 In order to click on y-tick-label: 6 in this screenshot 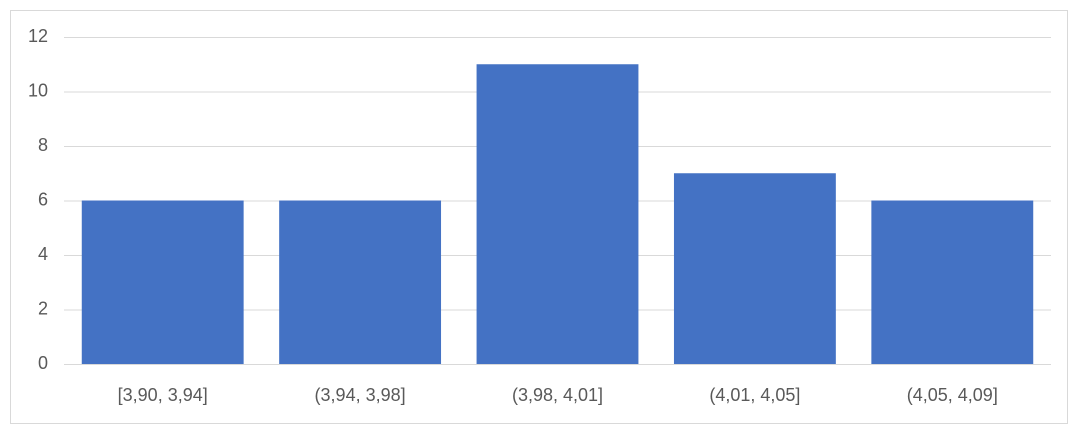, I will do `click(43, 199)`.